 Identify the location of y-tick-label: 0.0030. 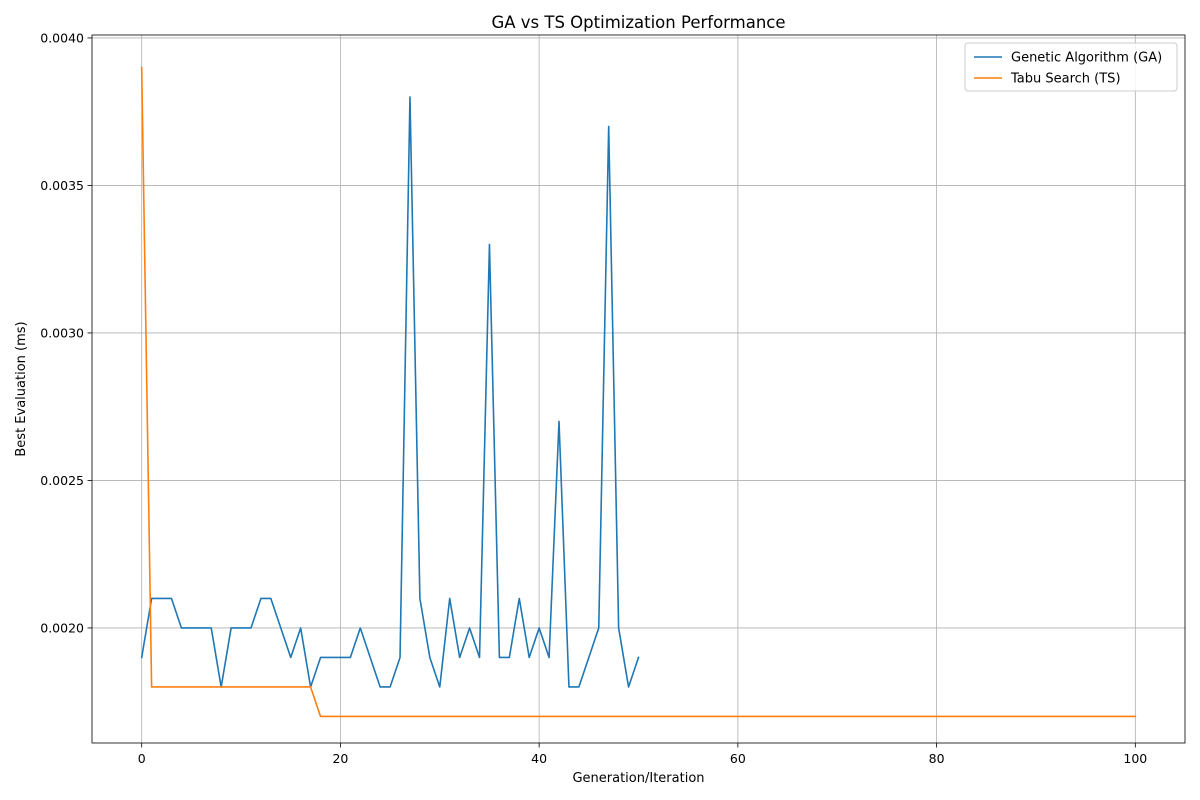
(62, 332).